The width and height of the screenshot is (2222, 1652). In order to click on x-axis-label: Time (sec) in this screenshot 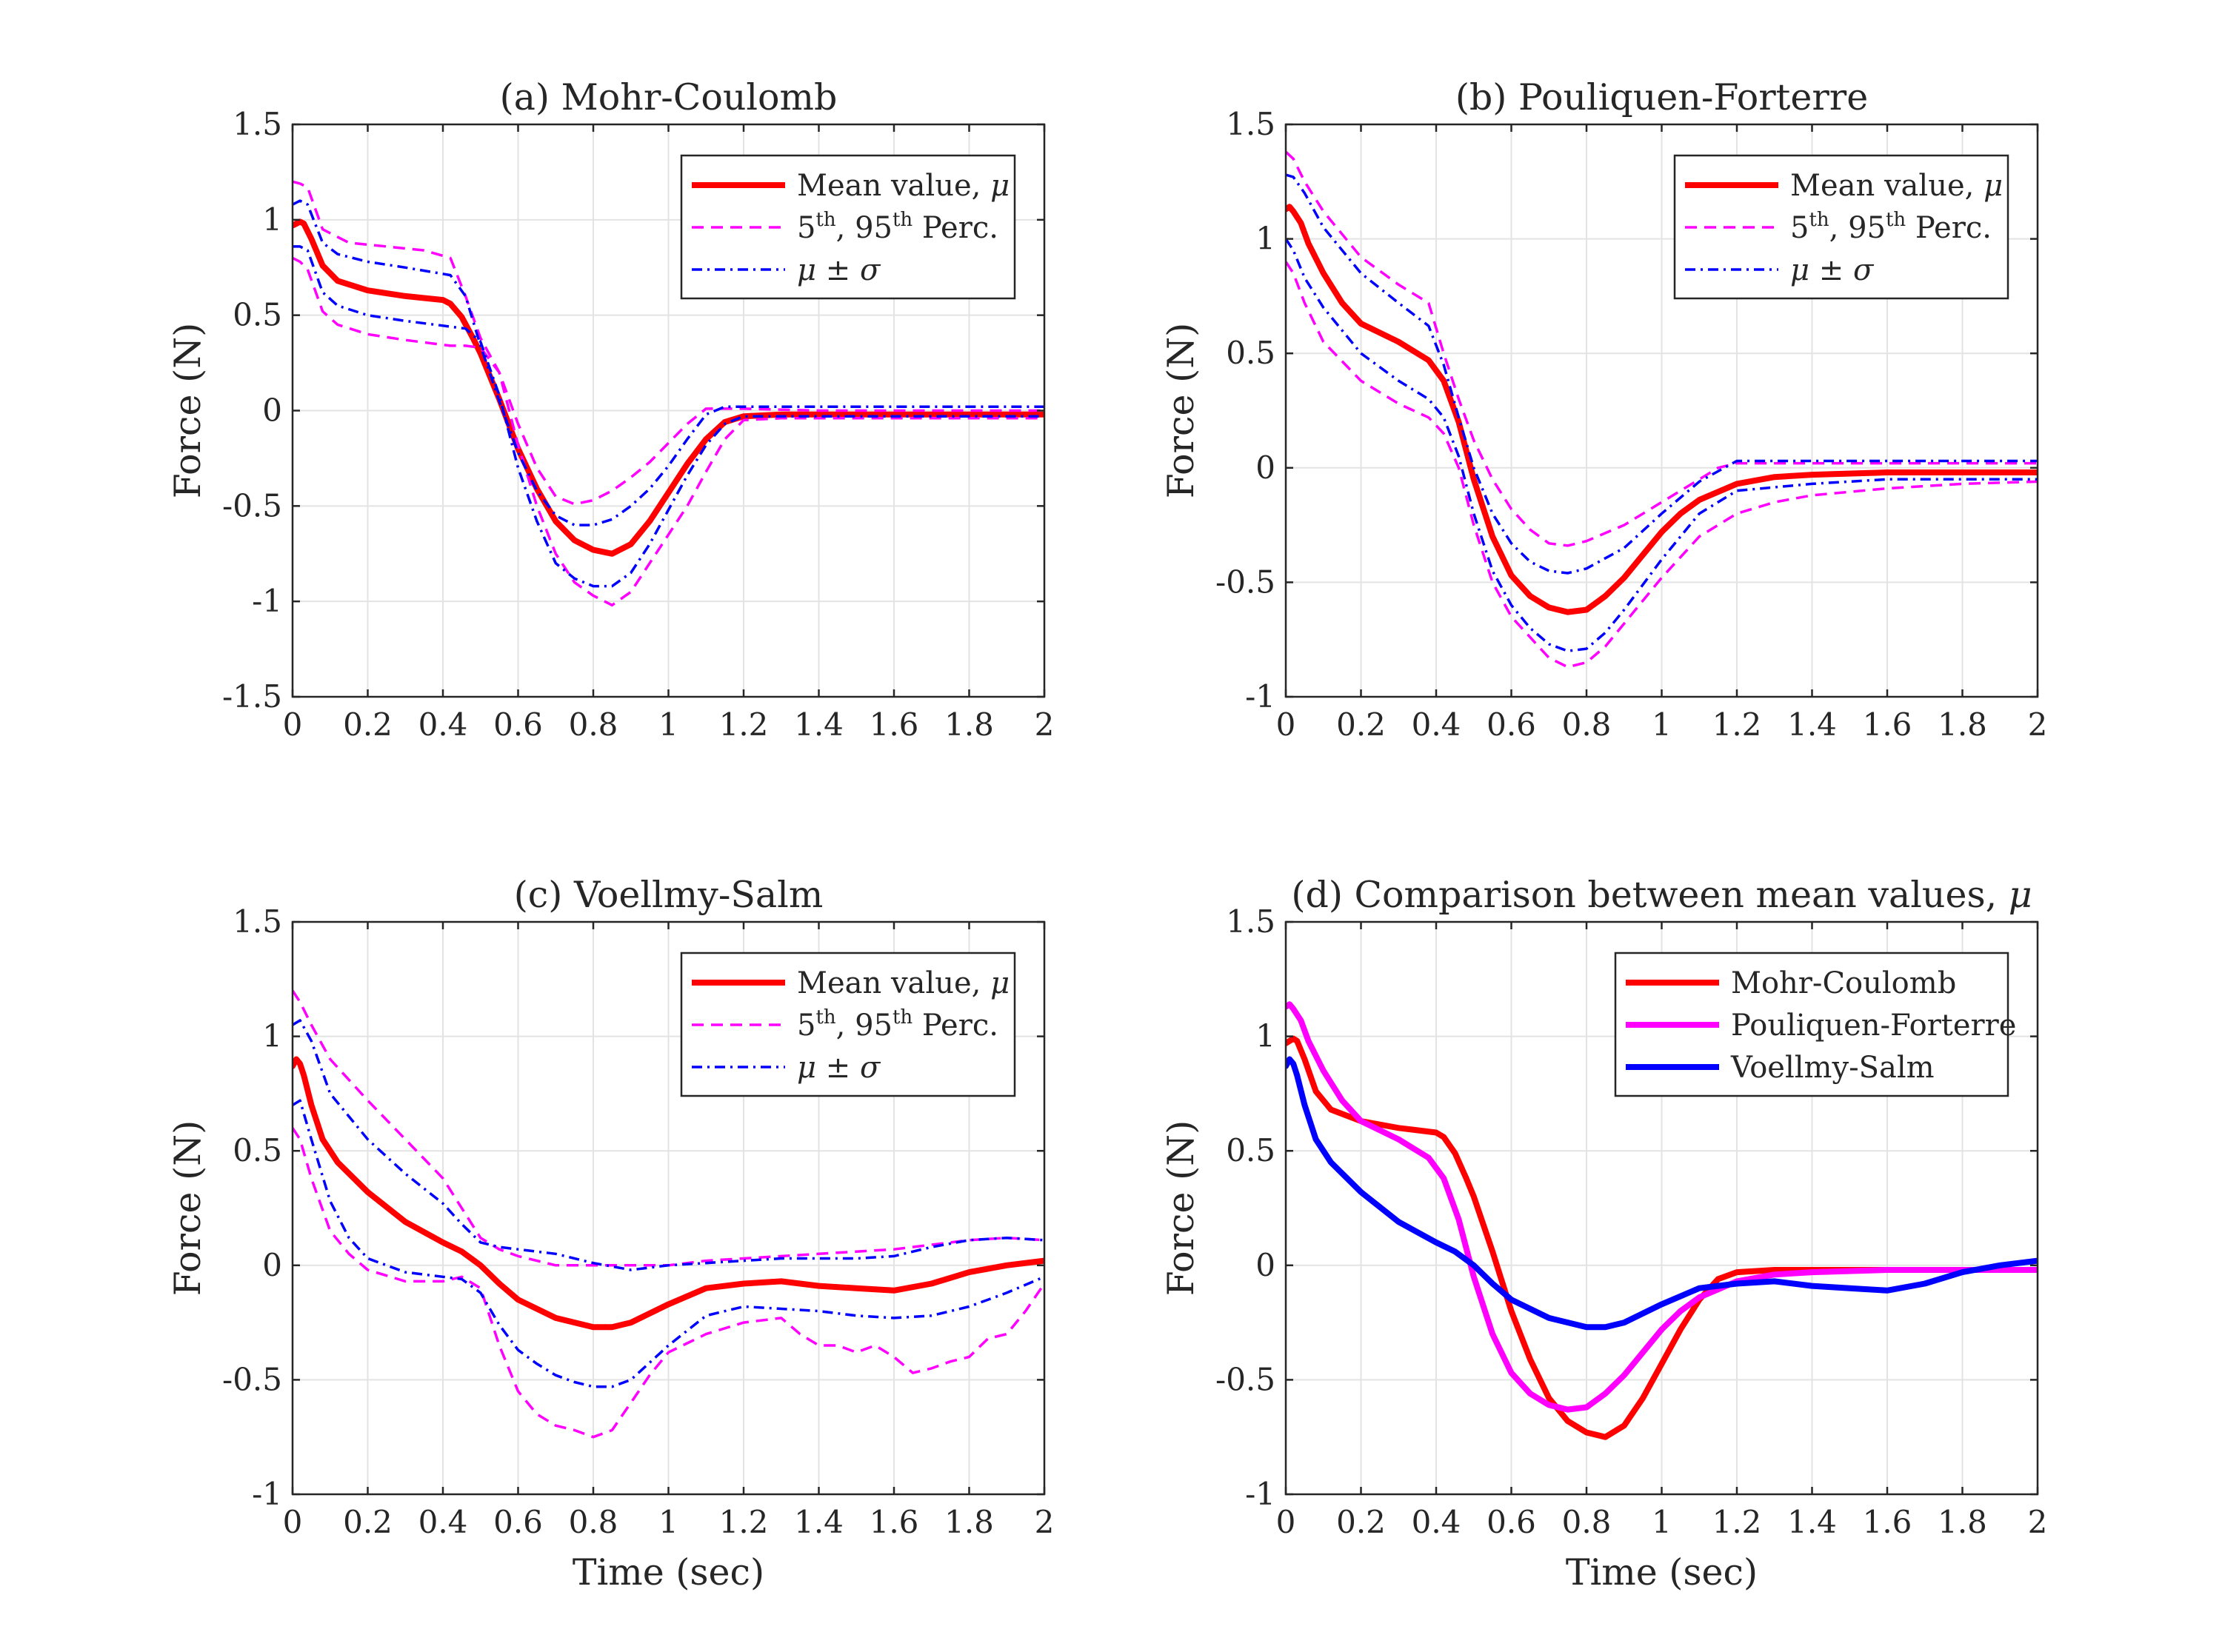, I will do `click(1662, 1573)`.